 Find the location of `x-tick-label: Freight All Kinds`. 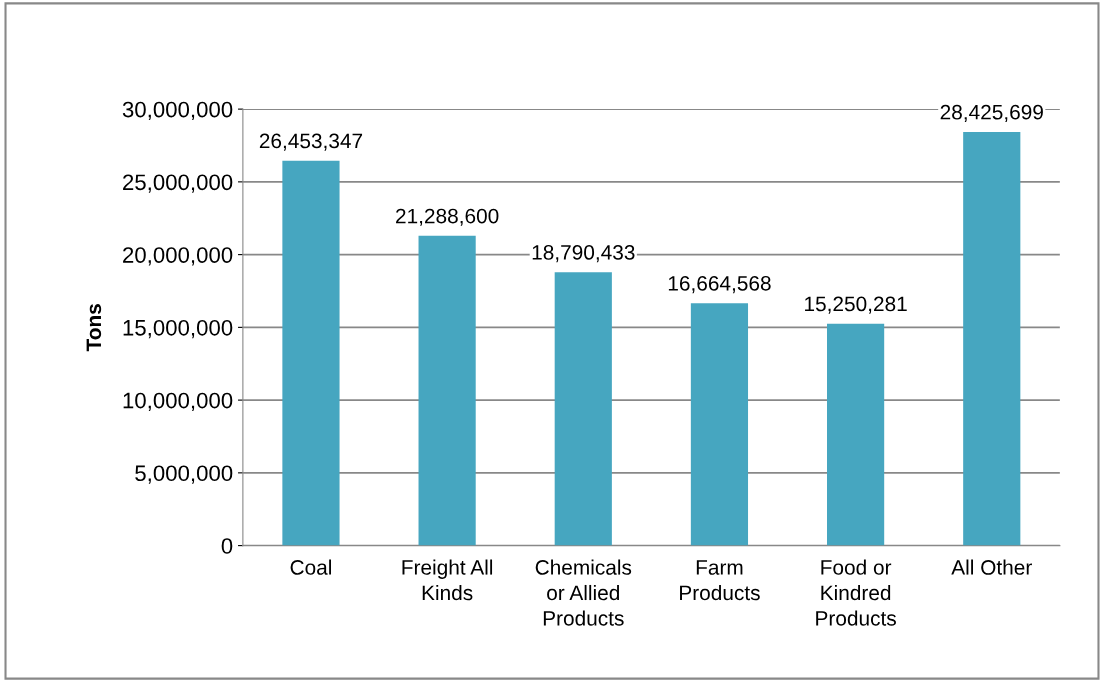

x-tick-label: Freight All Kinds is located at coordinates (447, 580).